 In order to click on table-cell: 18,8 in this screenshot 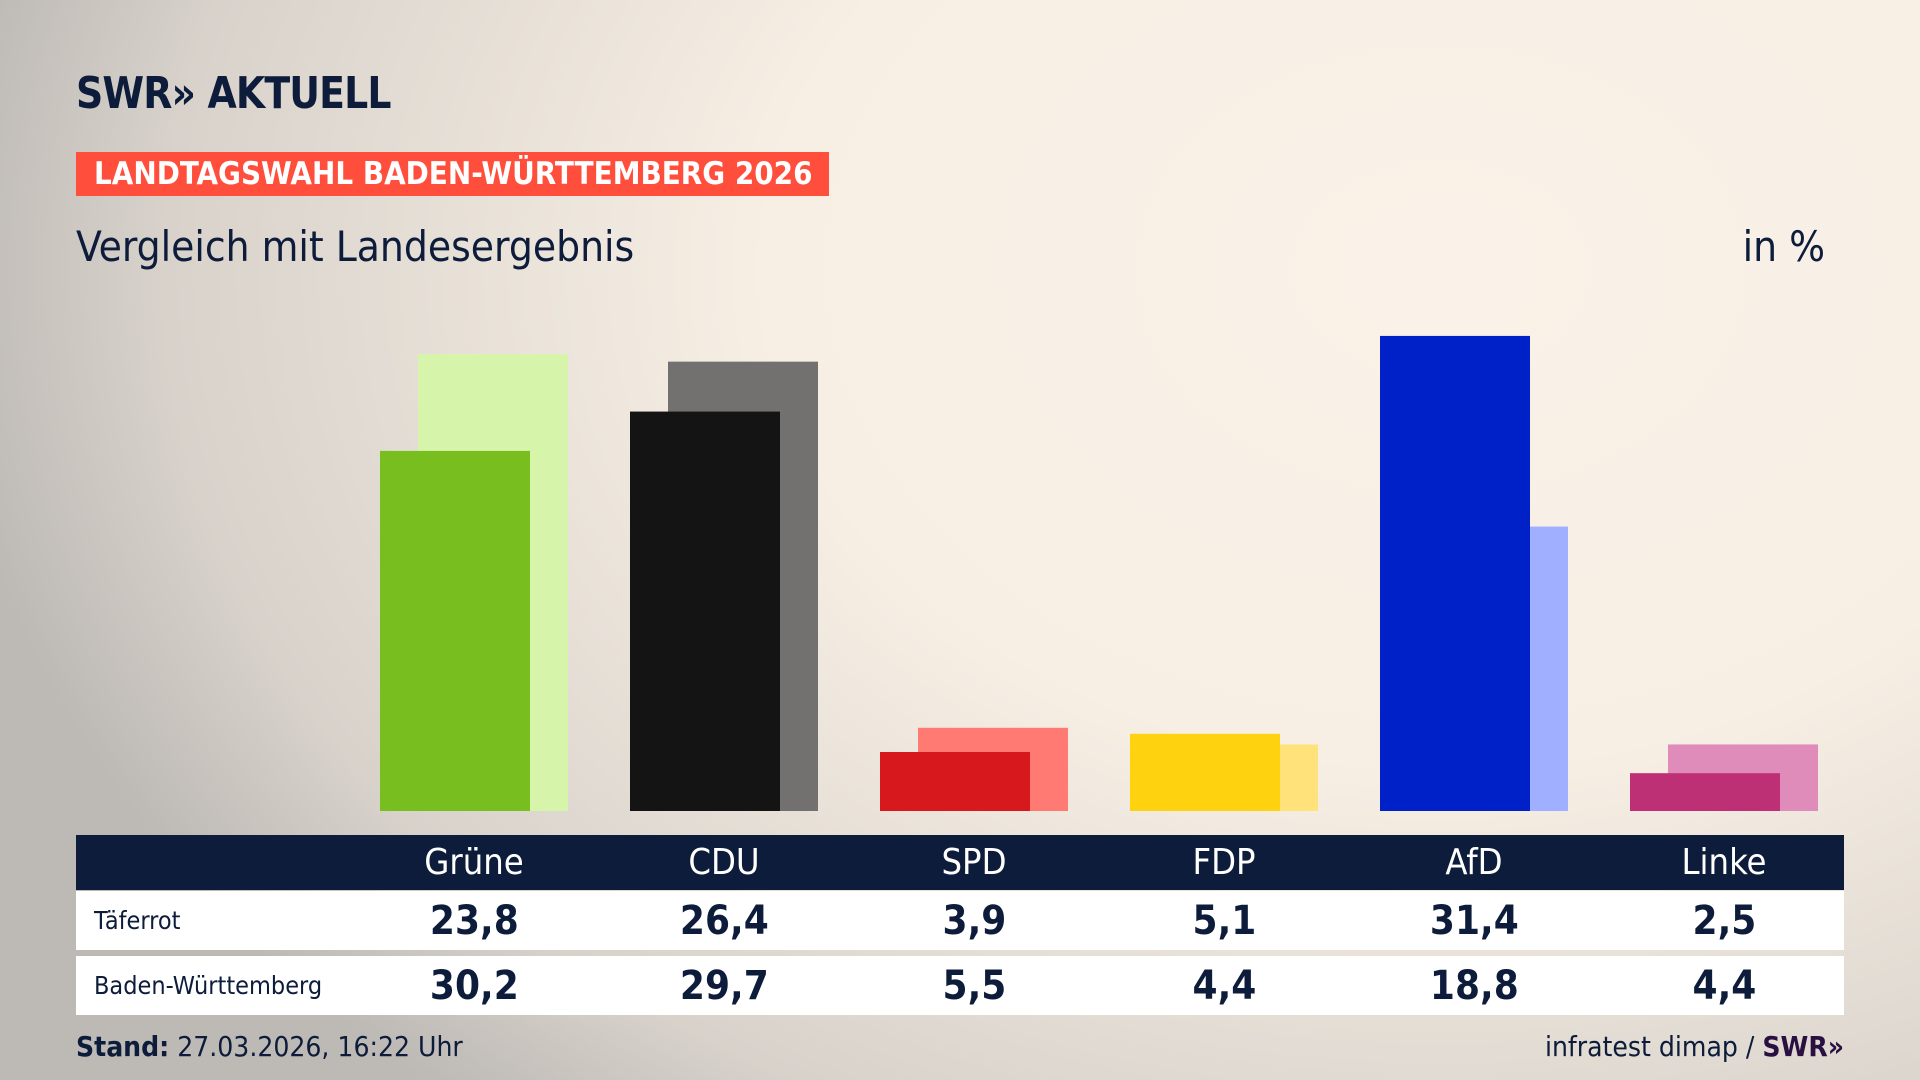, I will do `click(1474, 985)`.